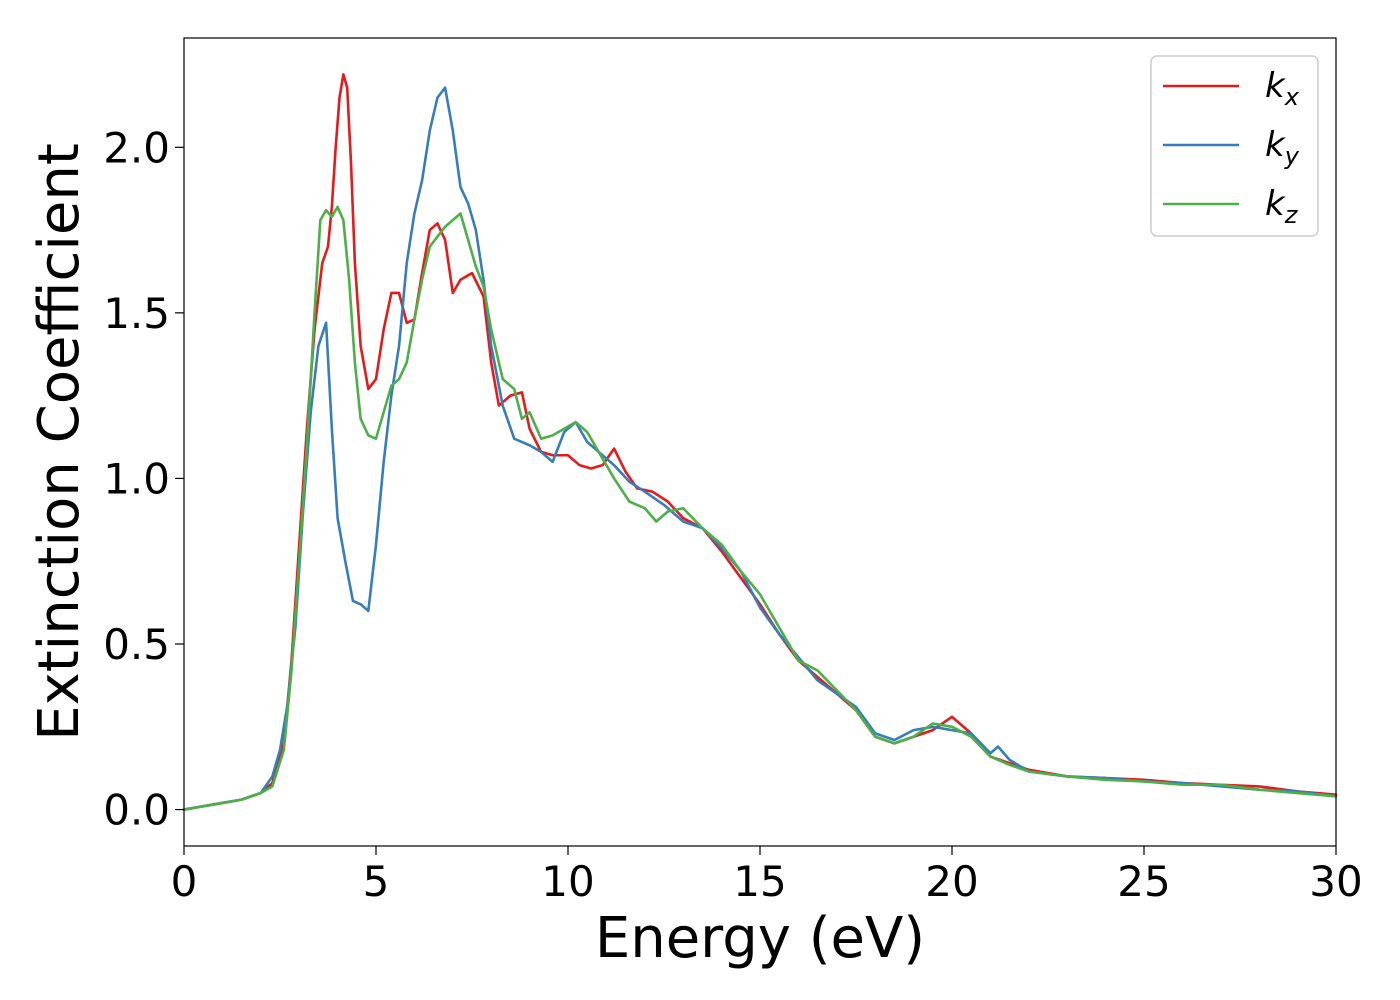 This screenshot has width=1400, height=1000. What do you see at coordinates (136, 147) in the screenshot?
I see `y-tick-label: 2.0` at bounding box center [136, 147].